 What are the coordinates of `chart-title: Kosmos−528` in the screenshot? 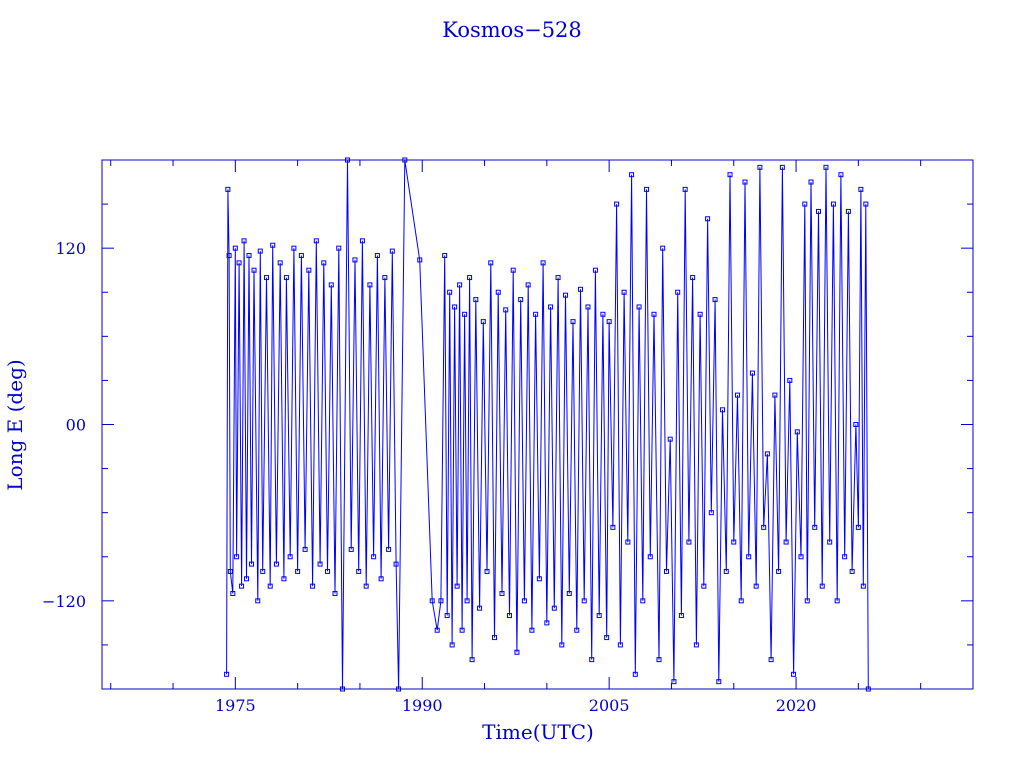 It's located at (512, 30).